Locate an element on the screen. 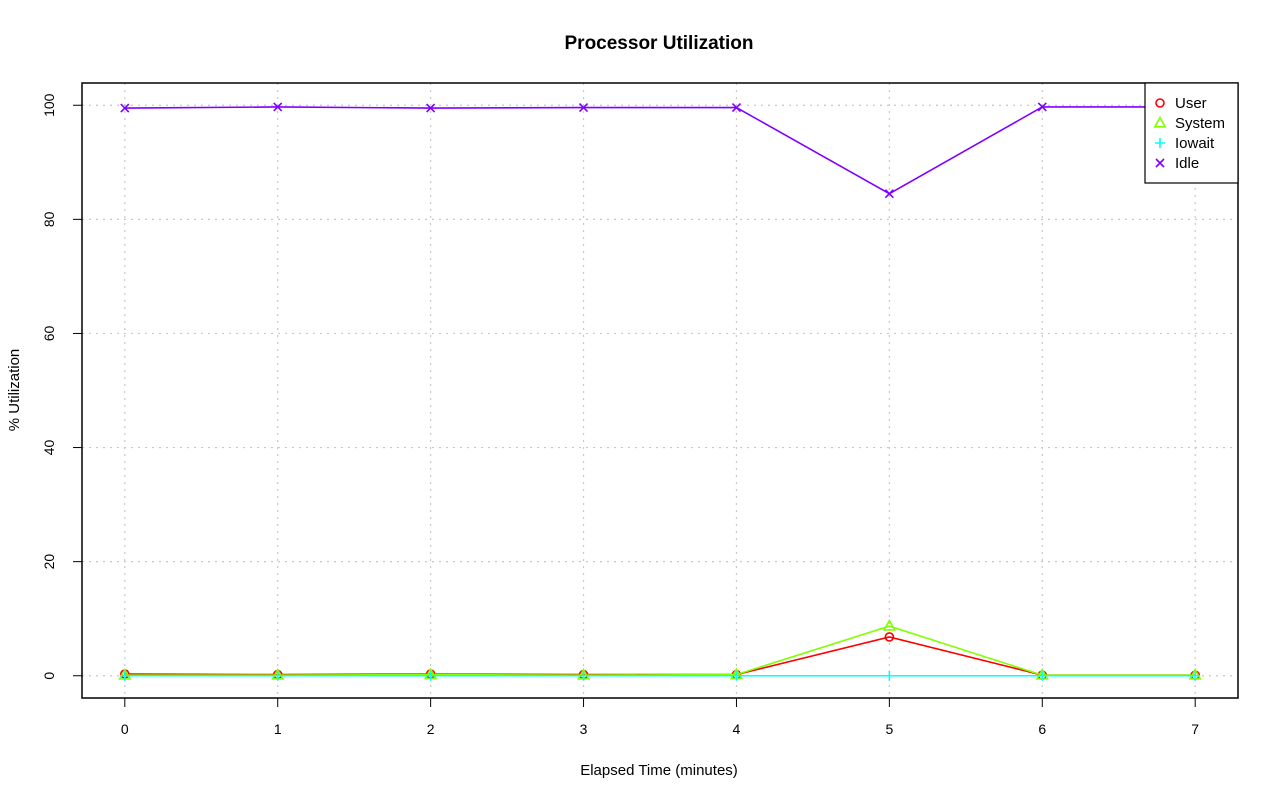 The width and height of the screenshot is (1280, 801). y-tick-label-100: 100 is located at coordinates (49, 105).